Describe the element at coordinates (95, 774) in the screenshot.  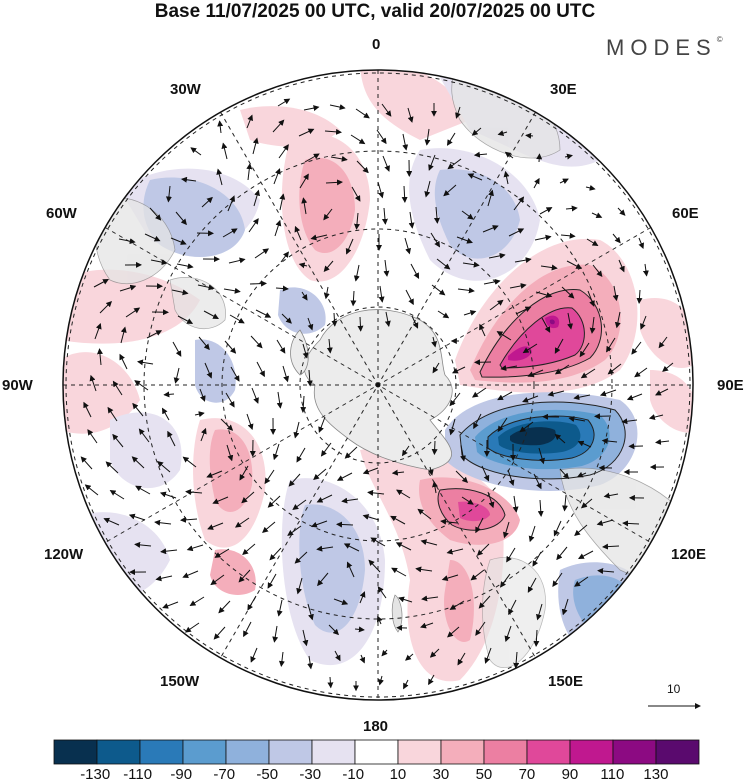
I see `colorbar-label: -130` at that location.